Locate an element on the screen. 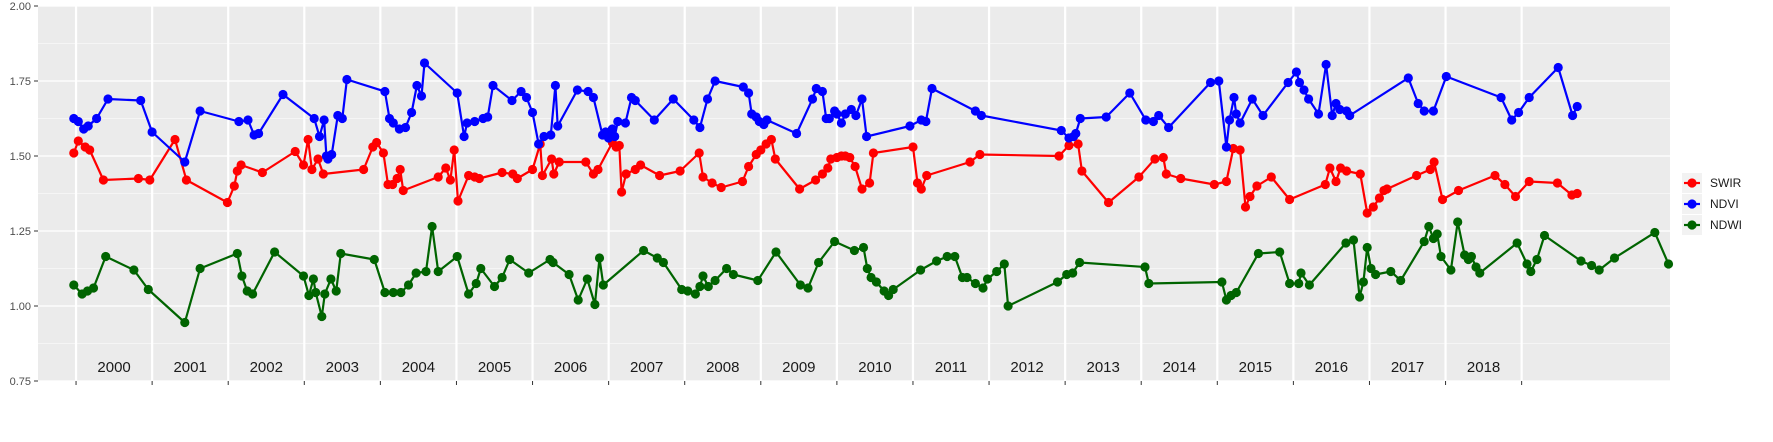 This screenshot has height=442, width=1773. legend-label: NDWI is located at coordinates (1726, 225).